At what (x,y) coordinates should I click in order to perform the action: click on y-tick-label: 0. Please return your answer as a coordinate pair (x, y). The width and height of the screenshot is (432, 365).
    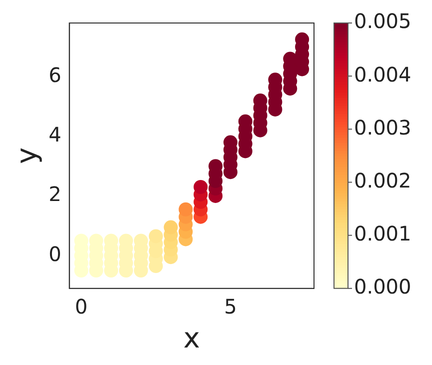
    Looking at the image, I should click on (55, 254).